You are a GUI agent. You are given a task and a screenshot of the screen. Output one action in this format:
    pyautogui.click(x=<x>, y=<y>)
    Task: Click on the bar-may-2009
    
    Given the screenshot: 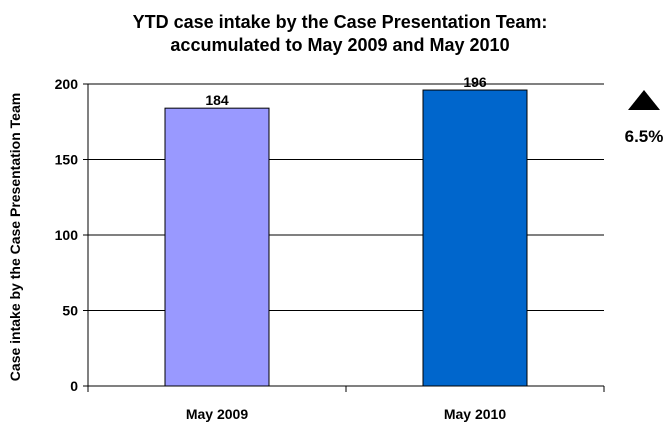 What is the action you would take?
    pyautogui.click(x=217, y=247)
    